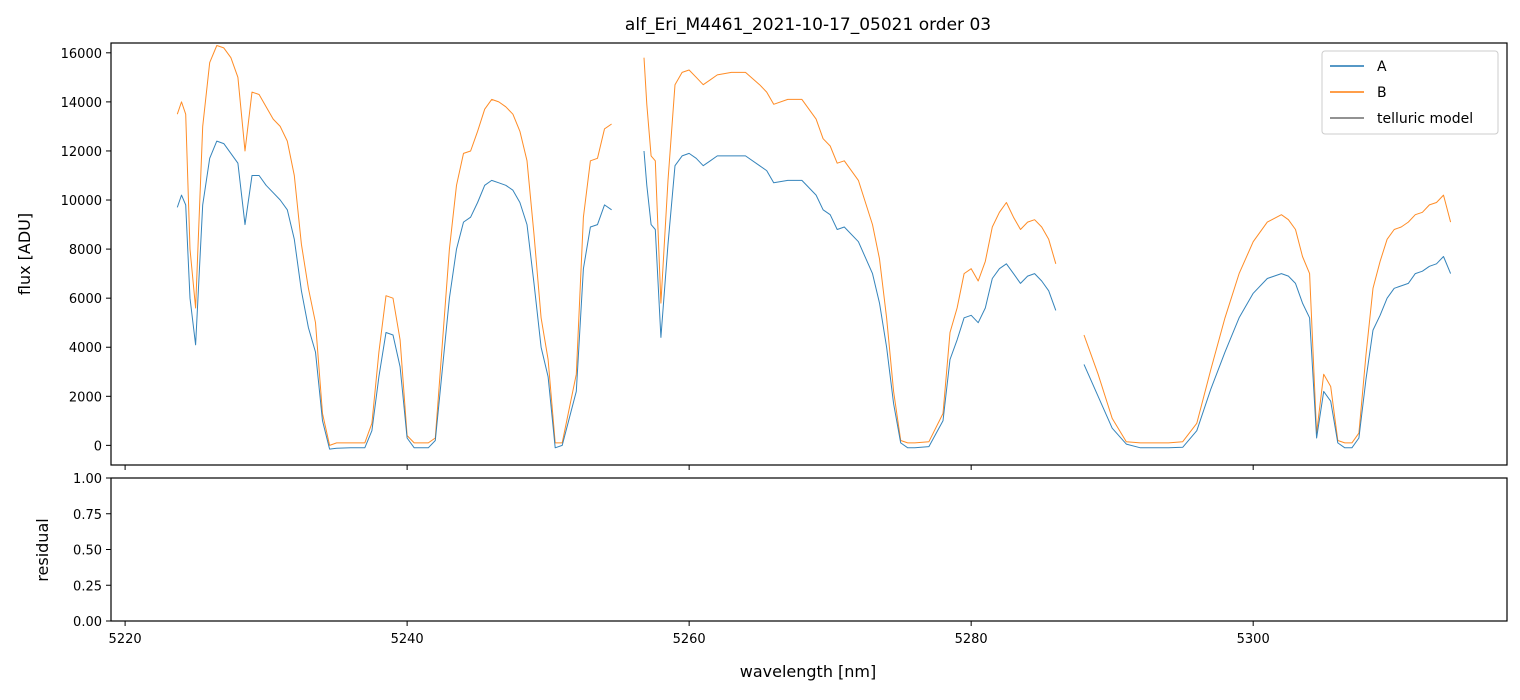 This screenshot has height=700, width=1520. Describe the element at coordinates (808, 25) in the screenshot. I see `chart-title: alf_Eri_M4461_2021-10-17_05021 order 03` at that location.